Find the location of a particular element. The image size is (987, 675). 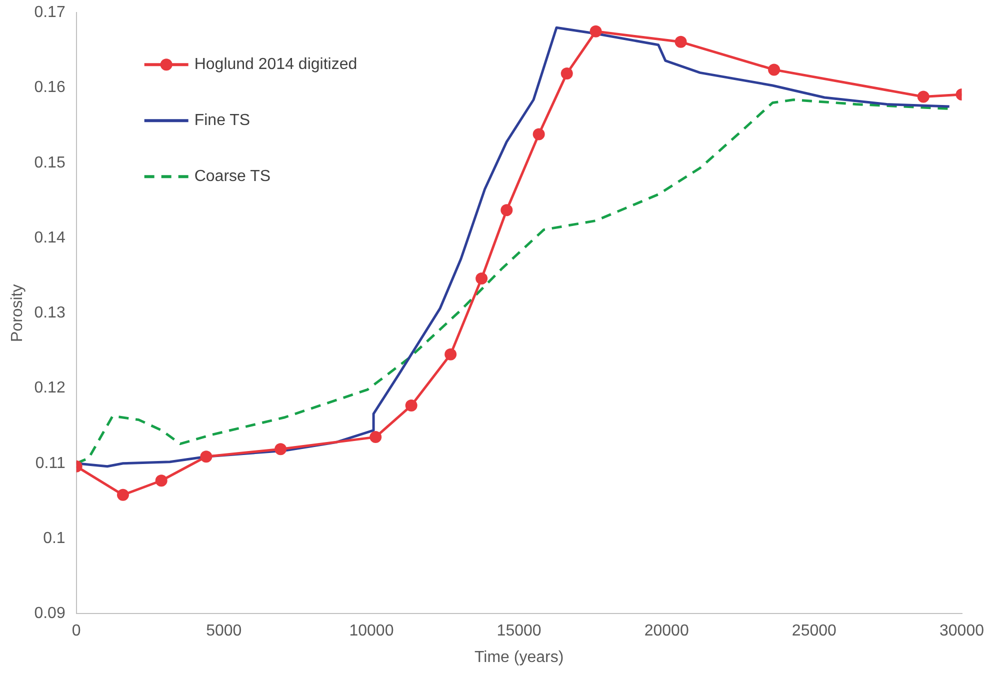

x-tick-label: 5000 is located at coordinates (224, 631).